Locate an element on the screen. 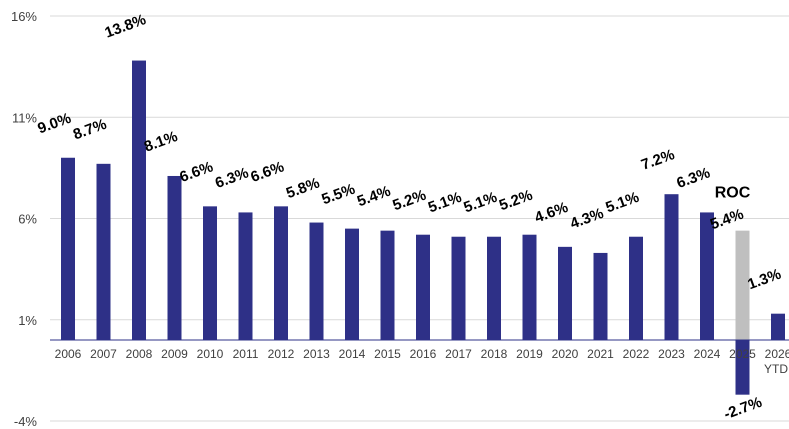 The height and width of the screenshot is (429, 789). data-label: 8.1% is located at coordinates (161, 142).